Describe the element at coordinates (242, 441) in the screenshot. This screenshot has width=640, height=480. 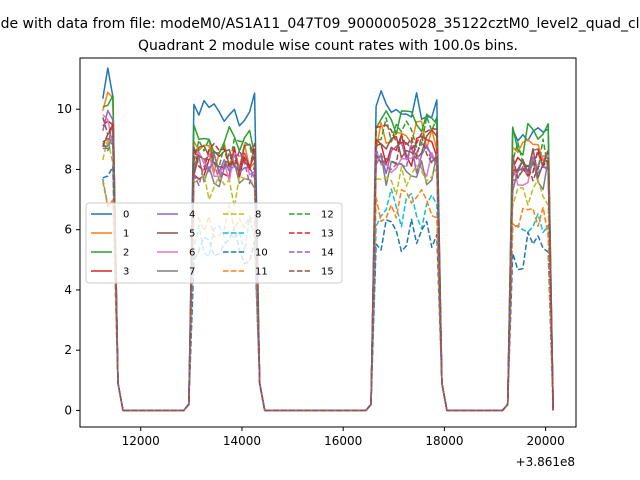
I see `x-tick-label: 14000` at that location.